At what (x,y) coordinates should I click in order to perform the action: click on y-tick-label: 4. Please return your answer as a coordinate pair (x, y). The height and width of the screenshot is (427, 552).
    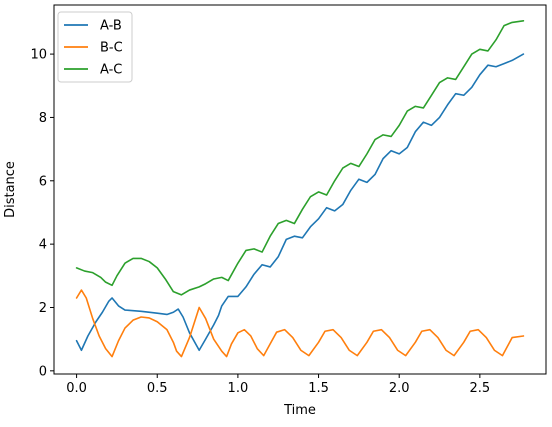
    Looking at the image, I should click on (43, 245).